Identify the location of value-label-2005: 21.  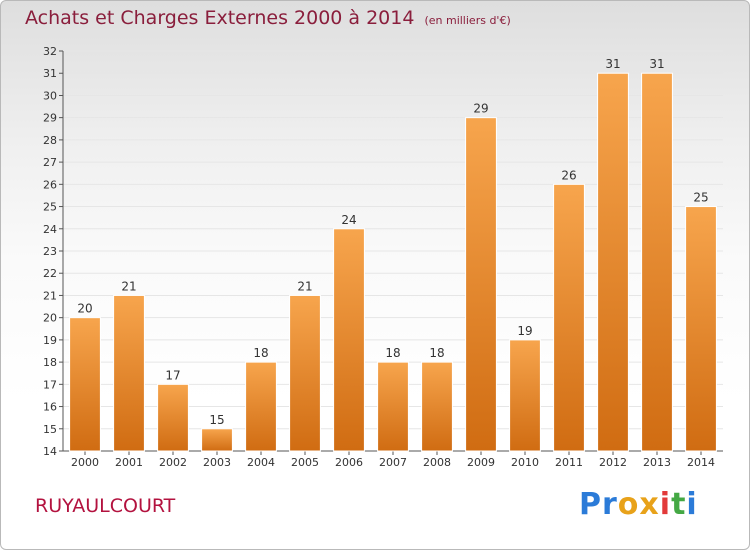
(304, 286).